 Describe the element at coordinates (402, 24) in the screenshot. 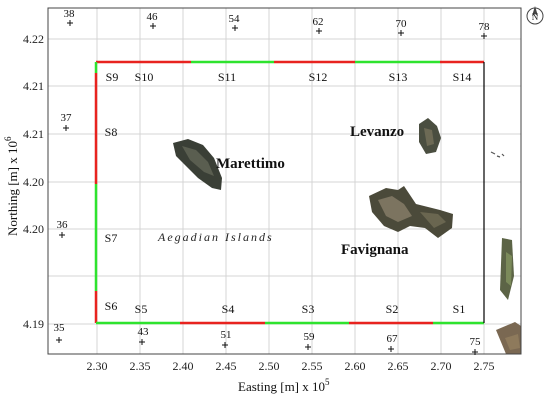

I see `station-label: 70` at that location.